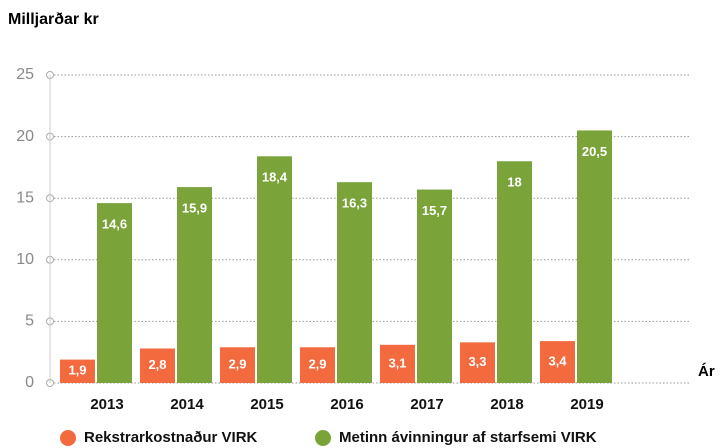 This screenshot has height=448, width=720. Describe the element at coordinates (346, 404) in the screenshot. I see `x-tick-label: 2016` at that location.